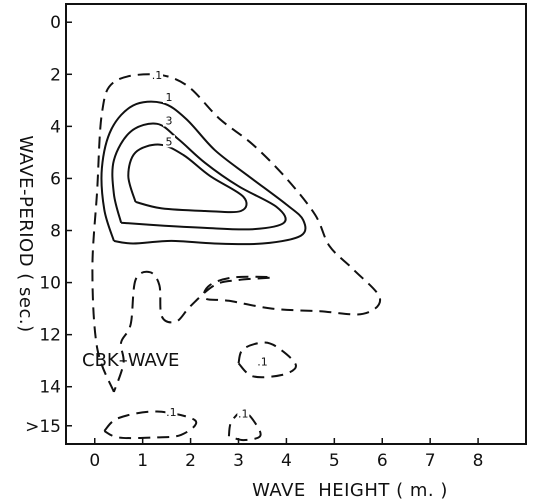 This screenshot has width=546, height=504. Describe the element at coordinates (50, 284) in the screenshot. I see `y-tick-label: 10` at that location.